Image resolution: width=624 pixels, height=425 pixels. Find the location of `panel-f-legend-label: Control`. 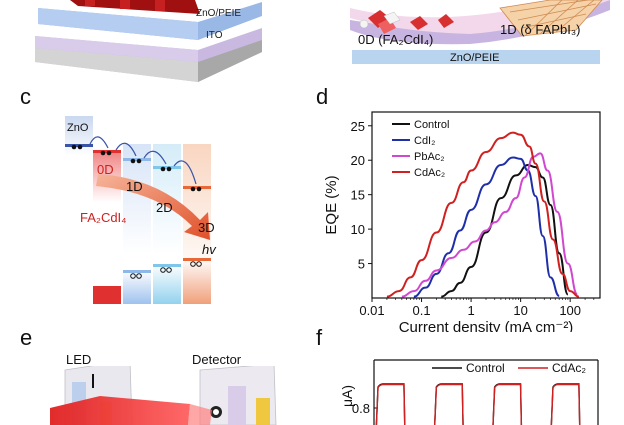

panel-f-legend-label: Control is located at coordinates (485, 368).